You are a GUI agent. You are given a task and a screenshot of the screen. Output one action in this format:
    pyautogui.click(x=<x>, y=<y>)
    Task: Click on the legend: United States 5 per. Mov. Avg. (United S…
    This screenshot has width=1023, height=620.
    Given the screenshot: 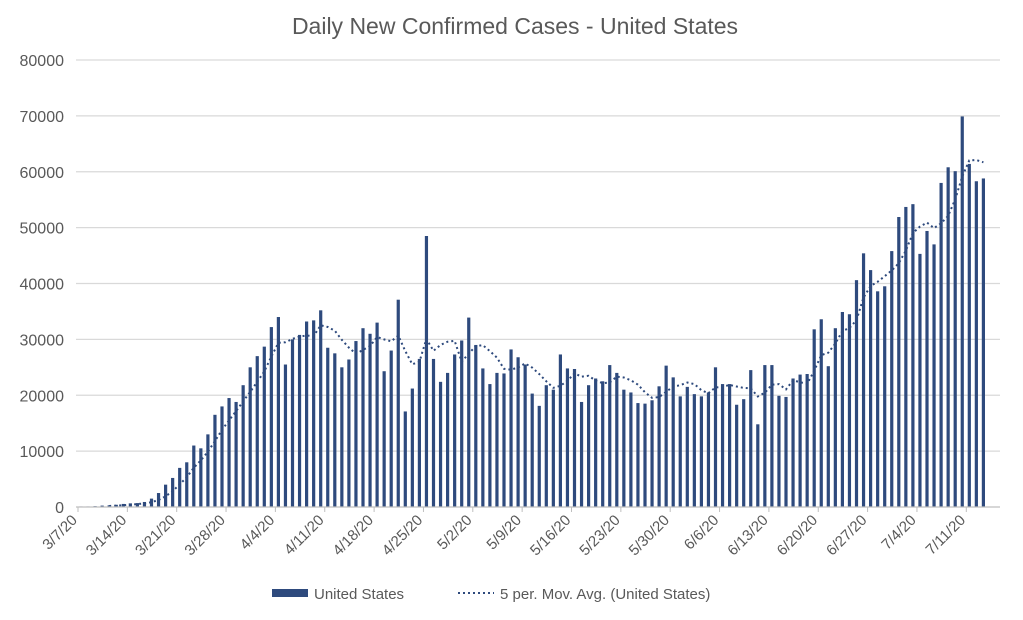 What is the action you would take?
    pyautogui.click(x=491, y=594)
    